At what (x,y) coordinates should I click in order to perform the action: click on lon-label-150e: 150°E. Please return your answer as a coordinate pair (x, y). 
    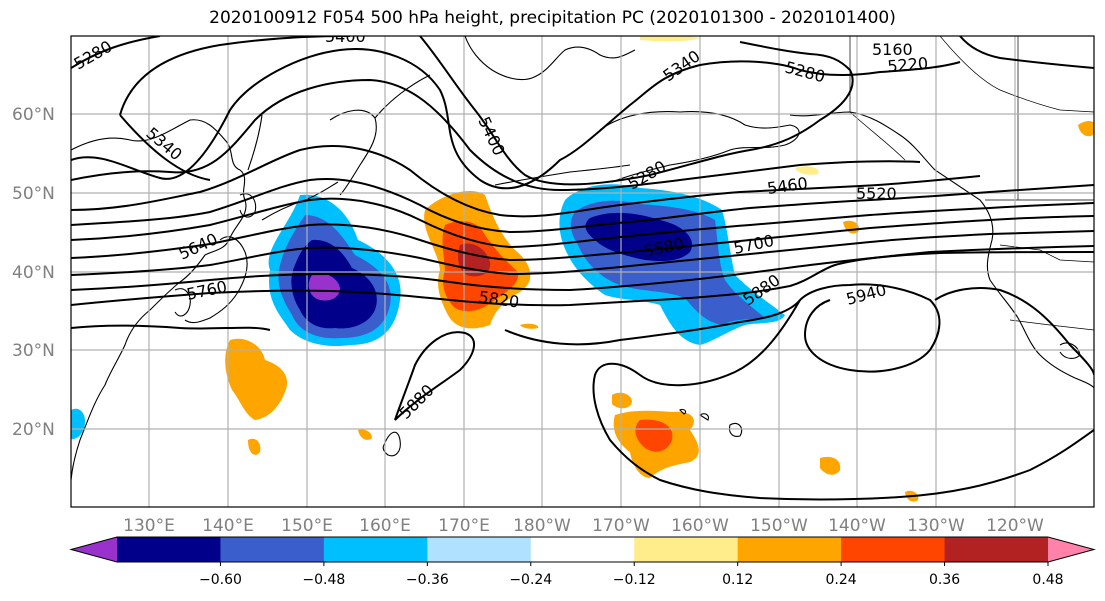
    Looking at the image, I should click on (307, 526).